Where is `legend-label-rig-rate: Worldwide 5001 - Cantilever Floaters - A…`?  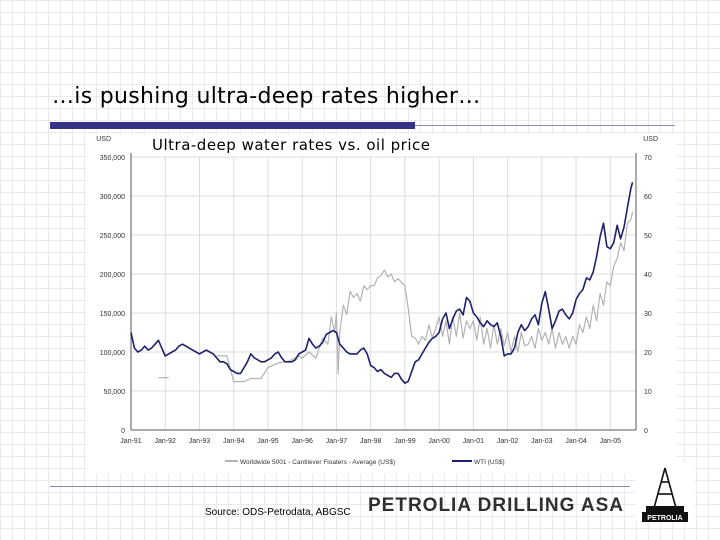 legend-label-rig-rate: Worldwide 5001 - Cantilever Floaters - A… is located at coordinates (317, 462).